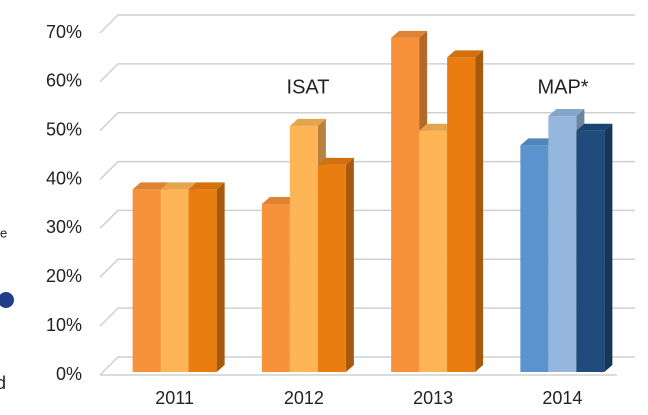  What do you see at coordinates (304, 398) in the screenshot?
I see `x-tick-label: 2012` at bounding box center [304, 398].